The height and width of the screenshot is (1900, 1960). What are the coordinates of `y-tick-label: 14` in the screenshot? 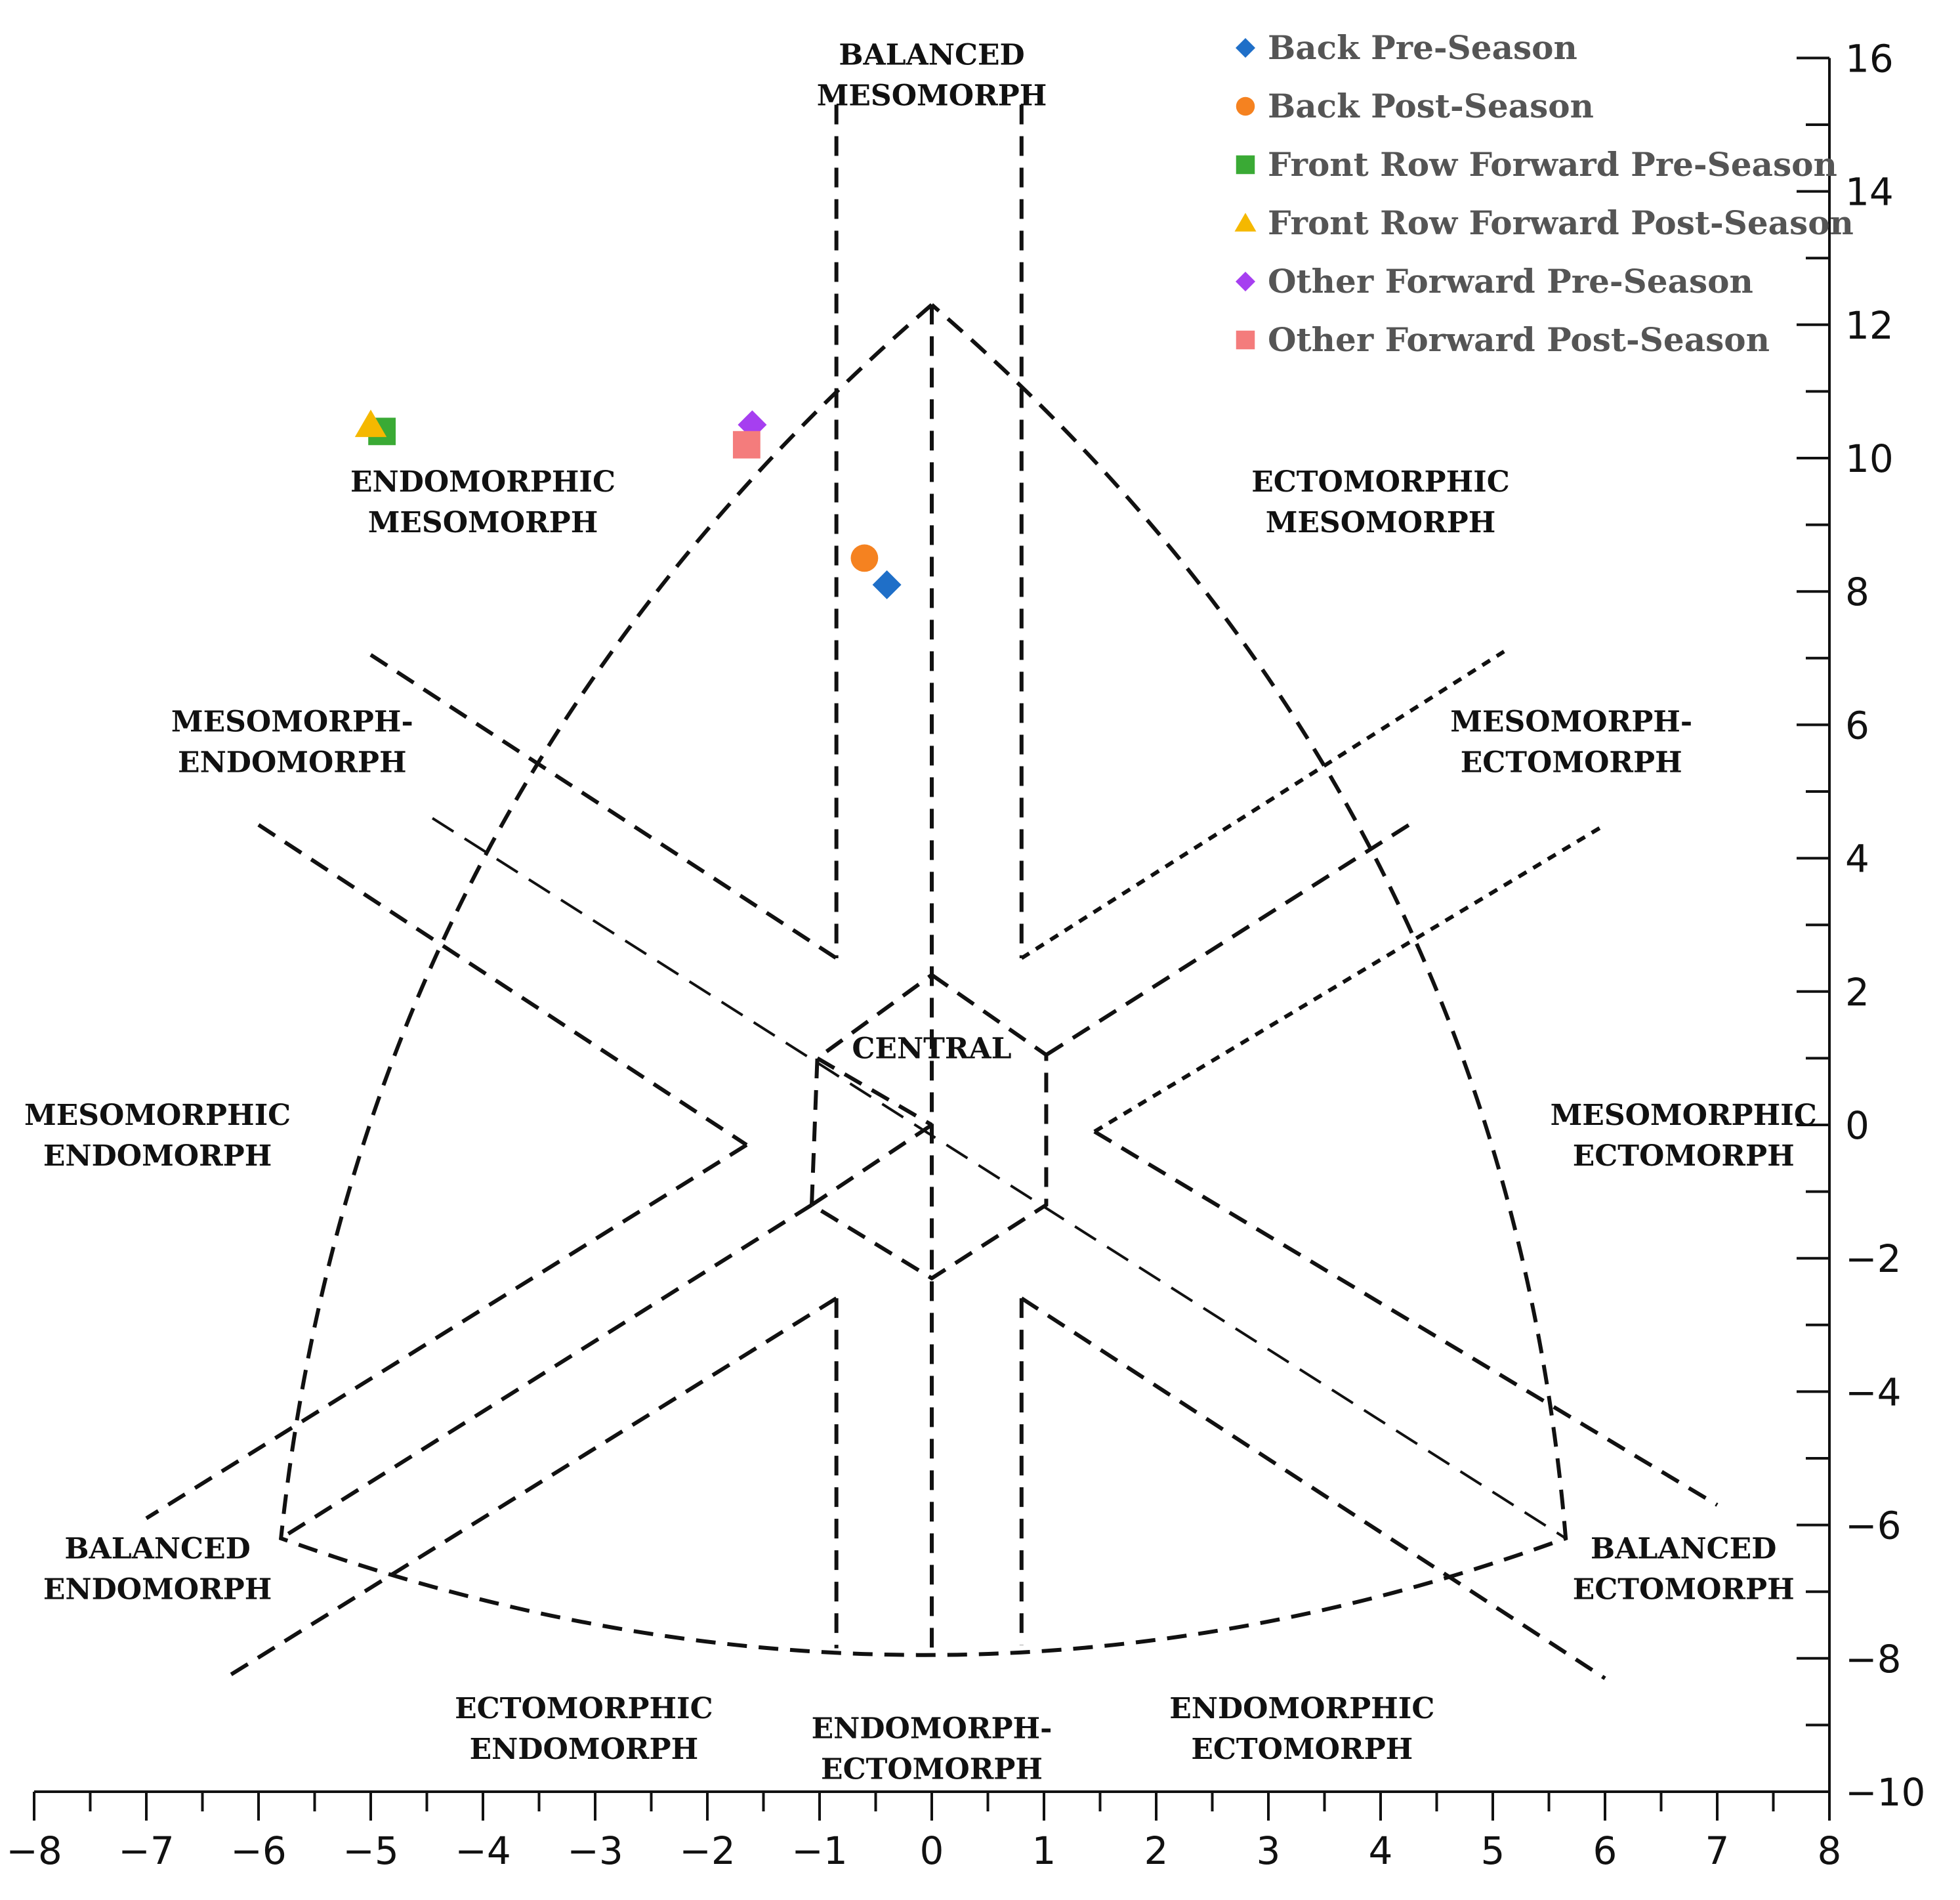 It's located at (1869, 192).